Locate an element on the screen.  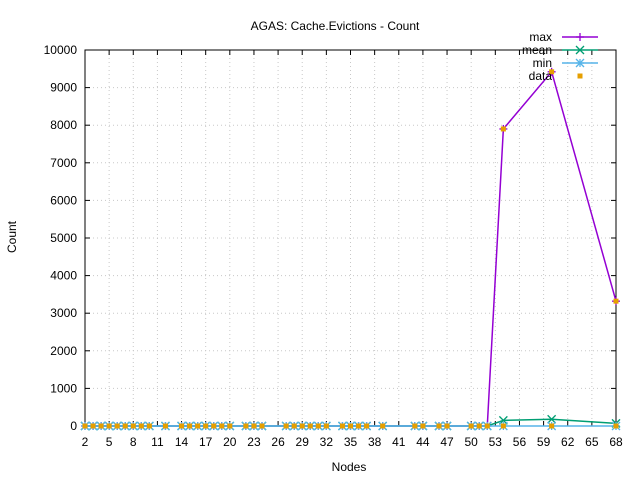
y-tick-label: 4000 is located at coordinates (63, 276).